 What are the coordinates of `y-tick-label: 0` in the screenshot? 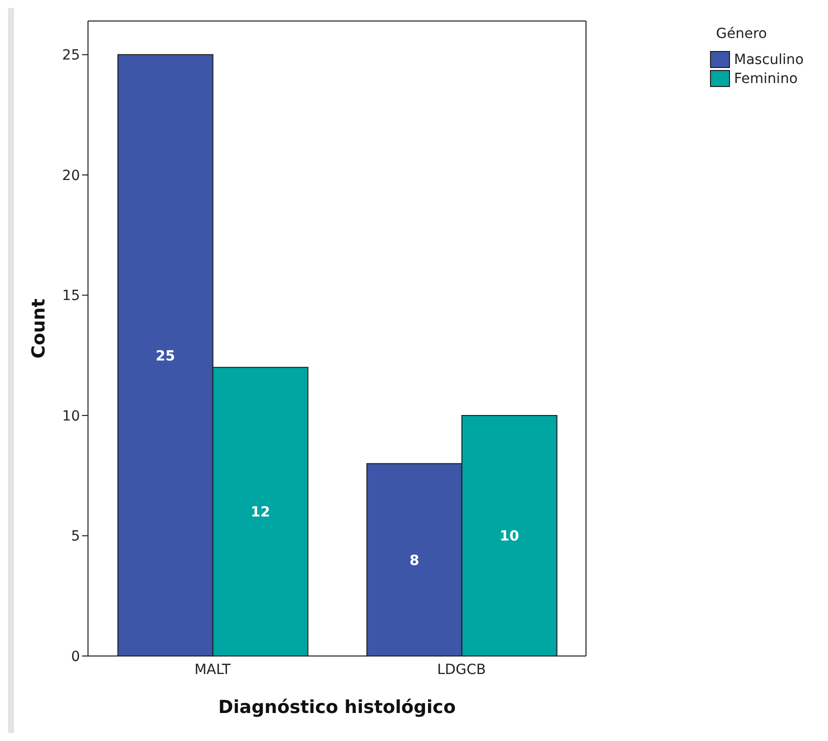 It's located at (75, 656).